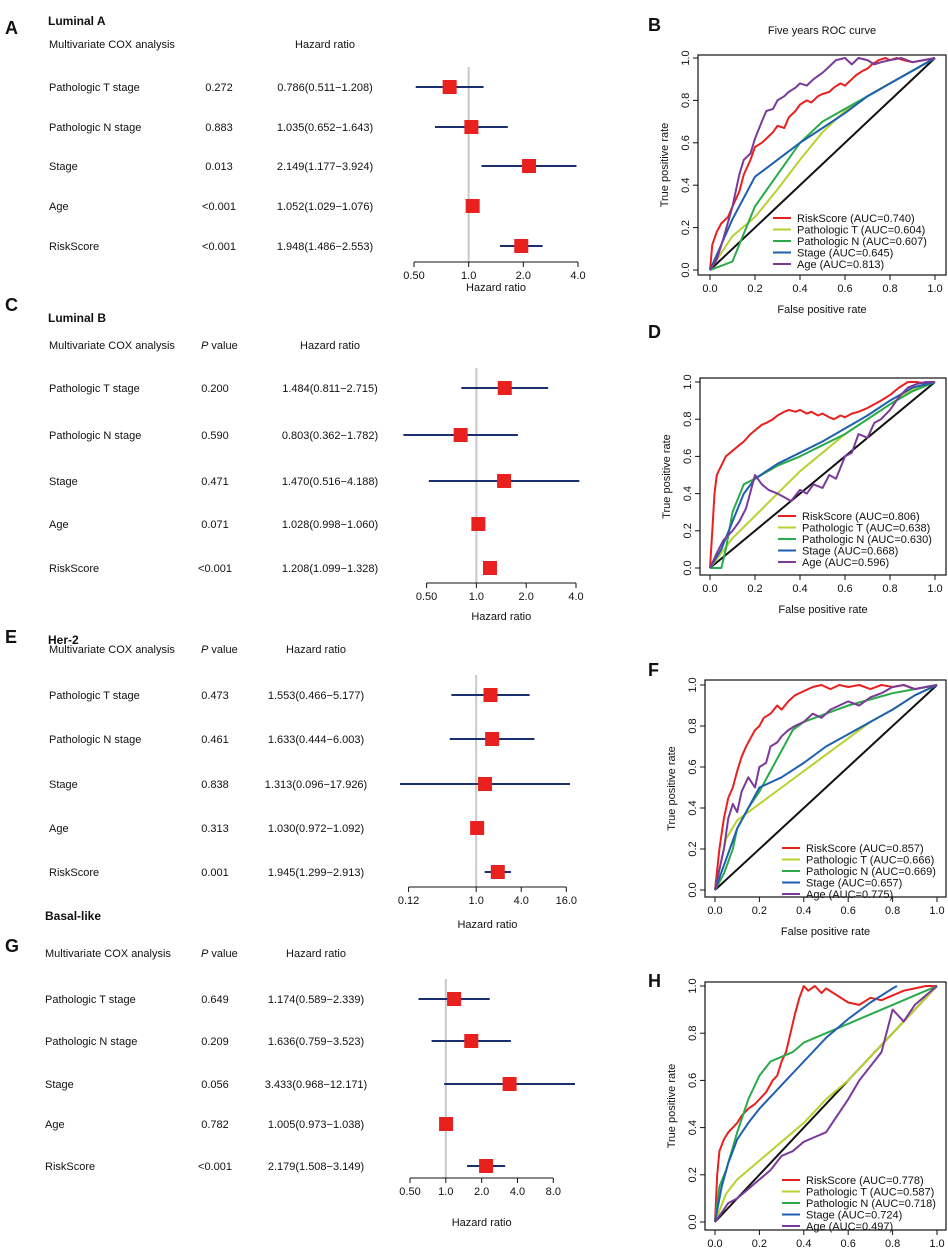 This screenshot has height=1253, width=948. I want to click on legend-entry: Pathologic N (AUC=0.630), so click(867, 540).